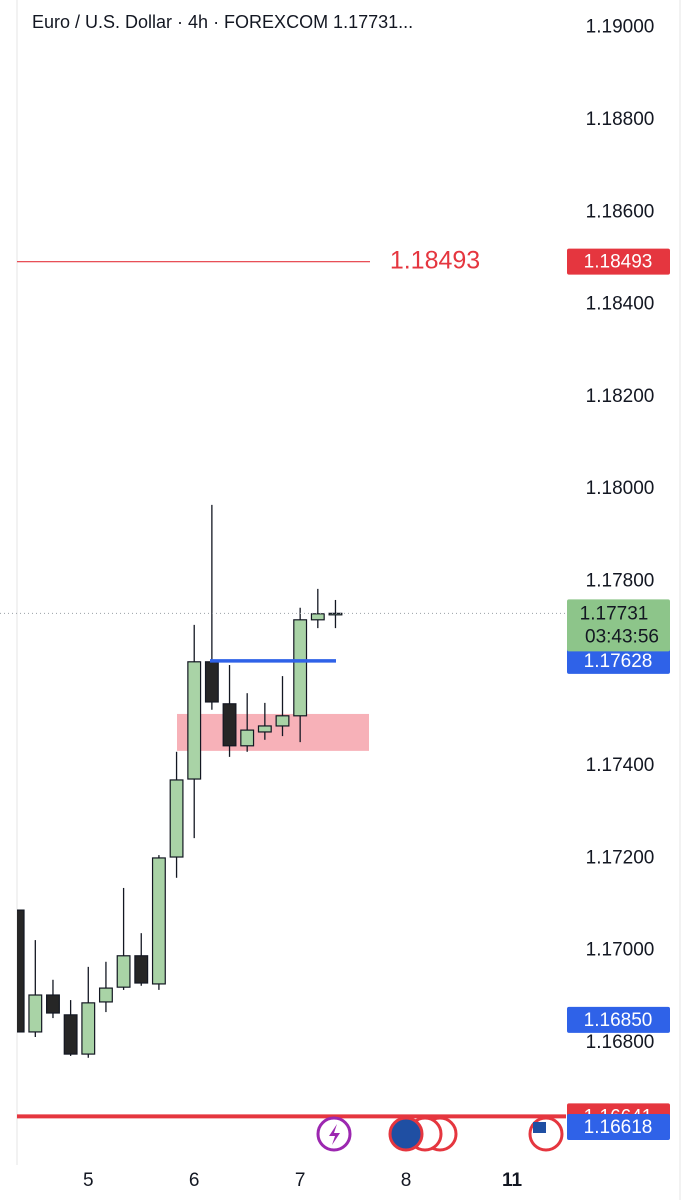 The image size is (692, 1200). I want to click on y-tick-label: 1.18800, so click(620, 119).